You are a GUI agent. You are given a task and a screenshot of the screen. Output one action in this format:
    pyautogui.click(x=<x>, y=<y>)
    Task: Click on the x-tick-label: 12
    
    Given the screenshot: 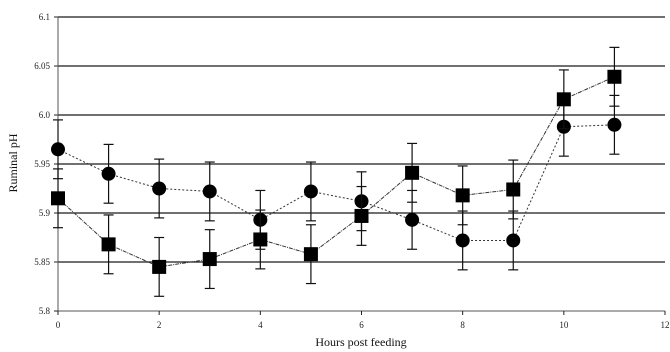 What is the action you would take?
    pyautogui.click(x=665, y=325)
    